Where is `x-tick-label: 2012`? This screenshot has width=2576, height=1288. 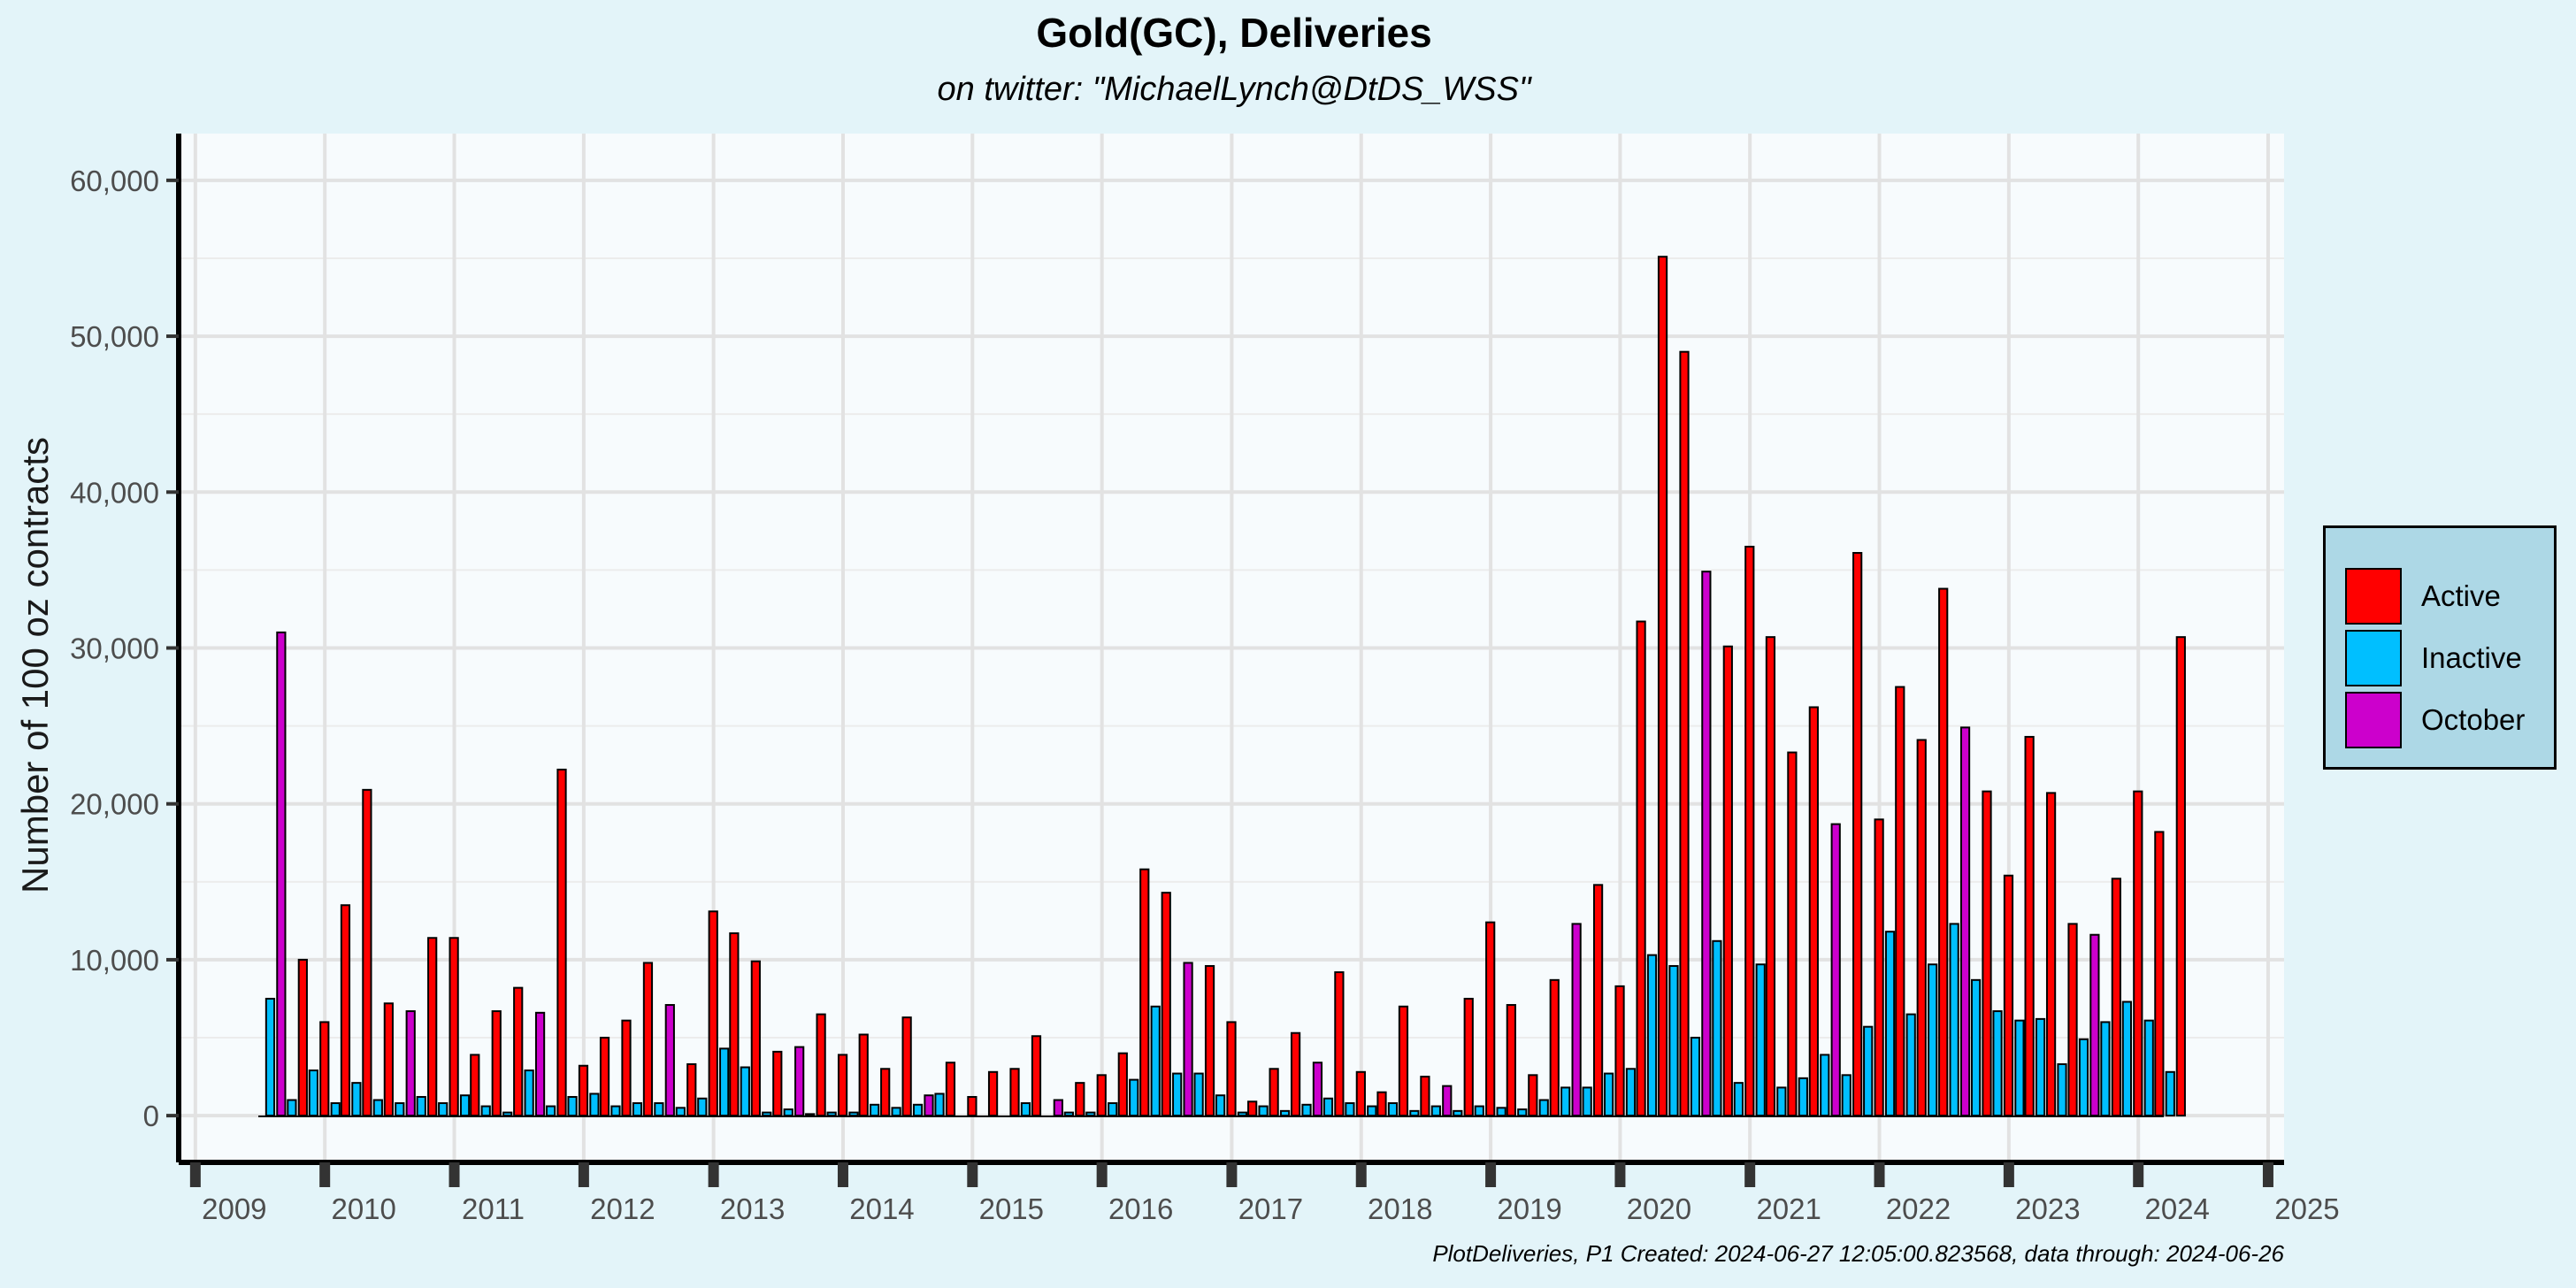 x-tick-label: 2012 is located at coordinates (622, 1208).